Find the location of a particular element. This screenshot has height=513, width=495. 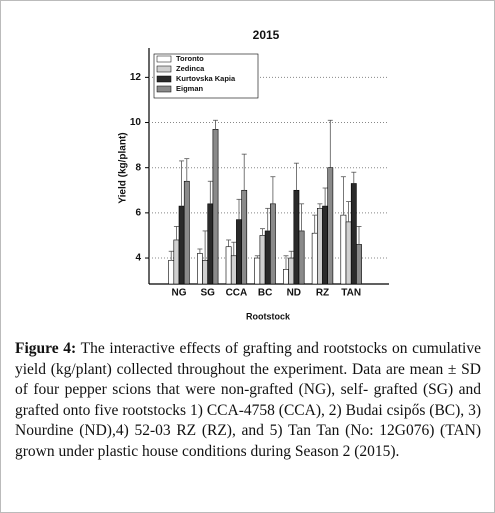

legend-label: Kurtovska Kapia is located at coordinates (206, 78).